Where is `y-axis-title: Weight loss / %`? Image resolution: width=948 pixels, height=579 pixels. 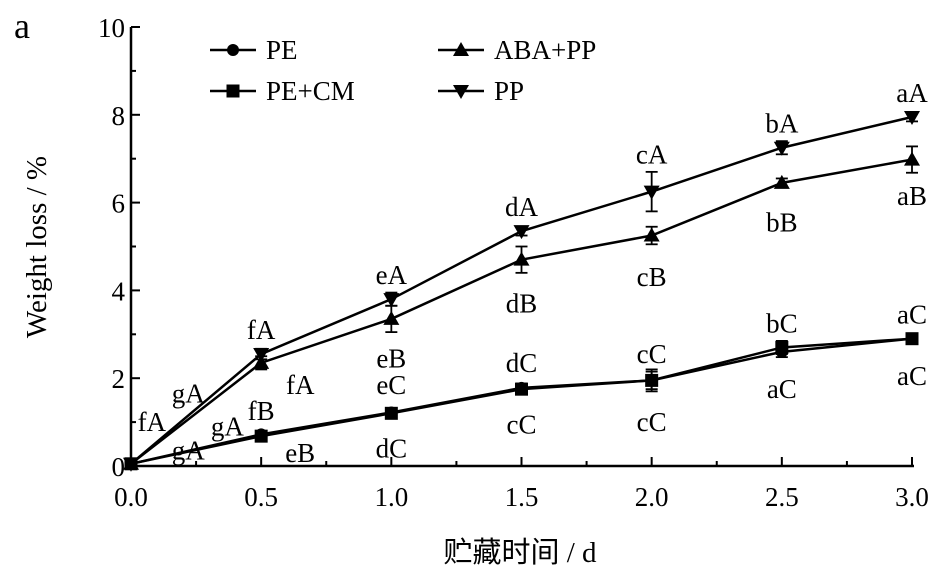 y-axis-title: Weight loss / % is located at coordinates (37, 247).